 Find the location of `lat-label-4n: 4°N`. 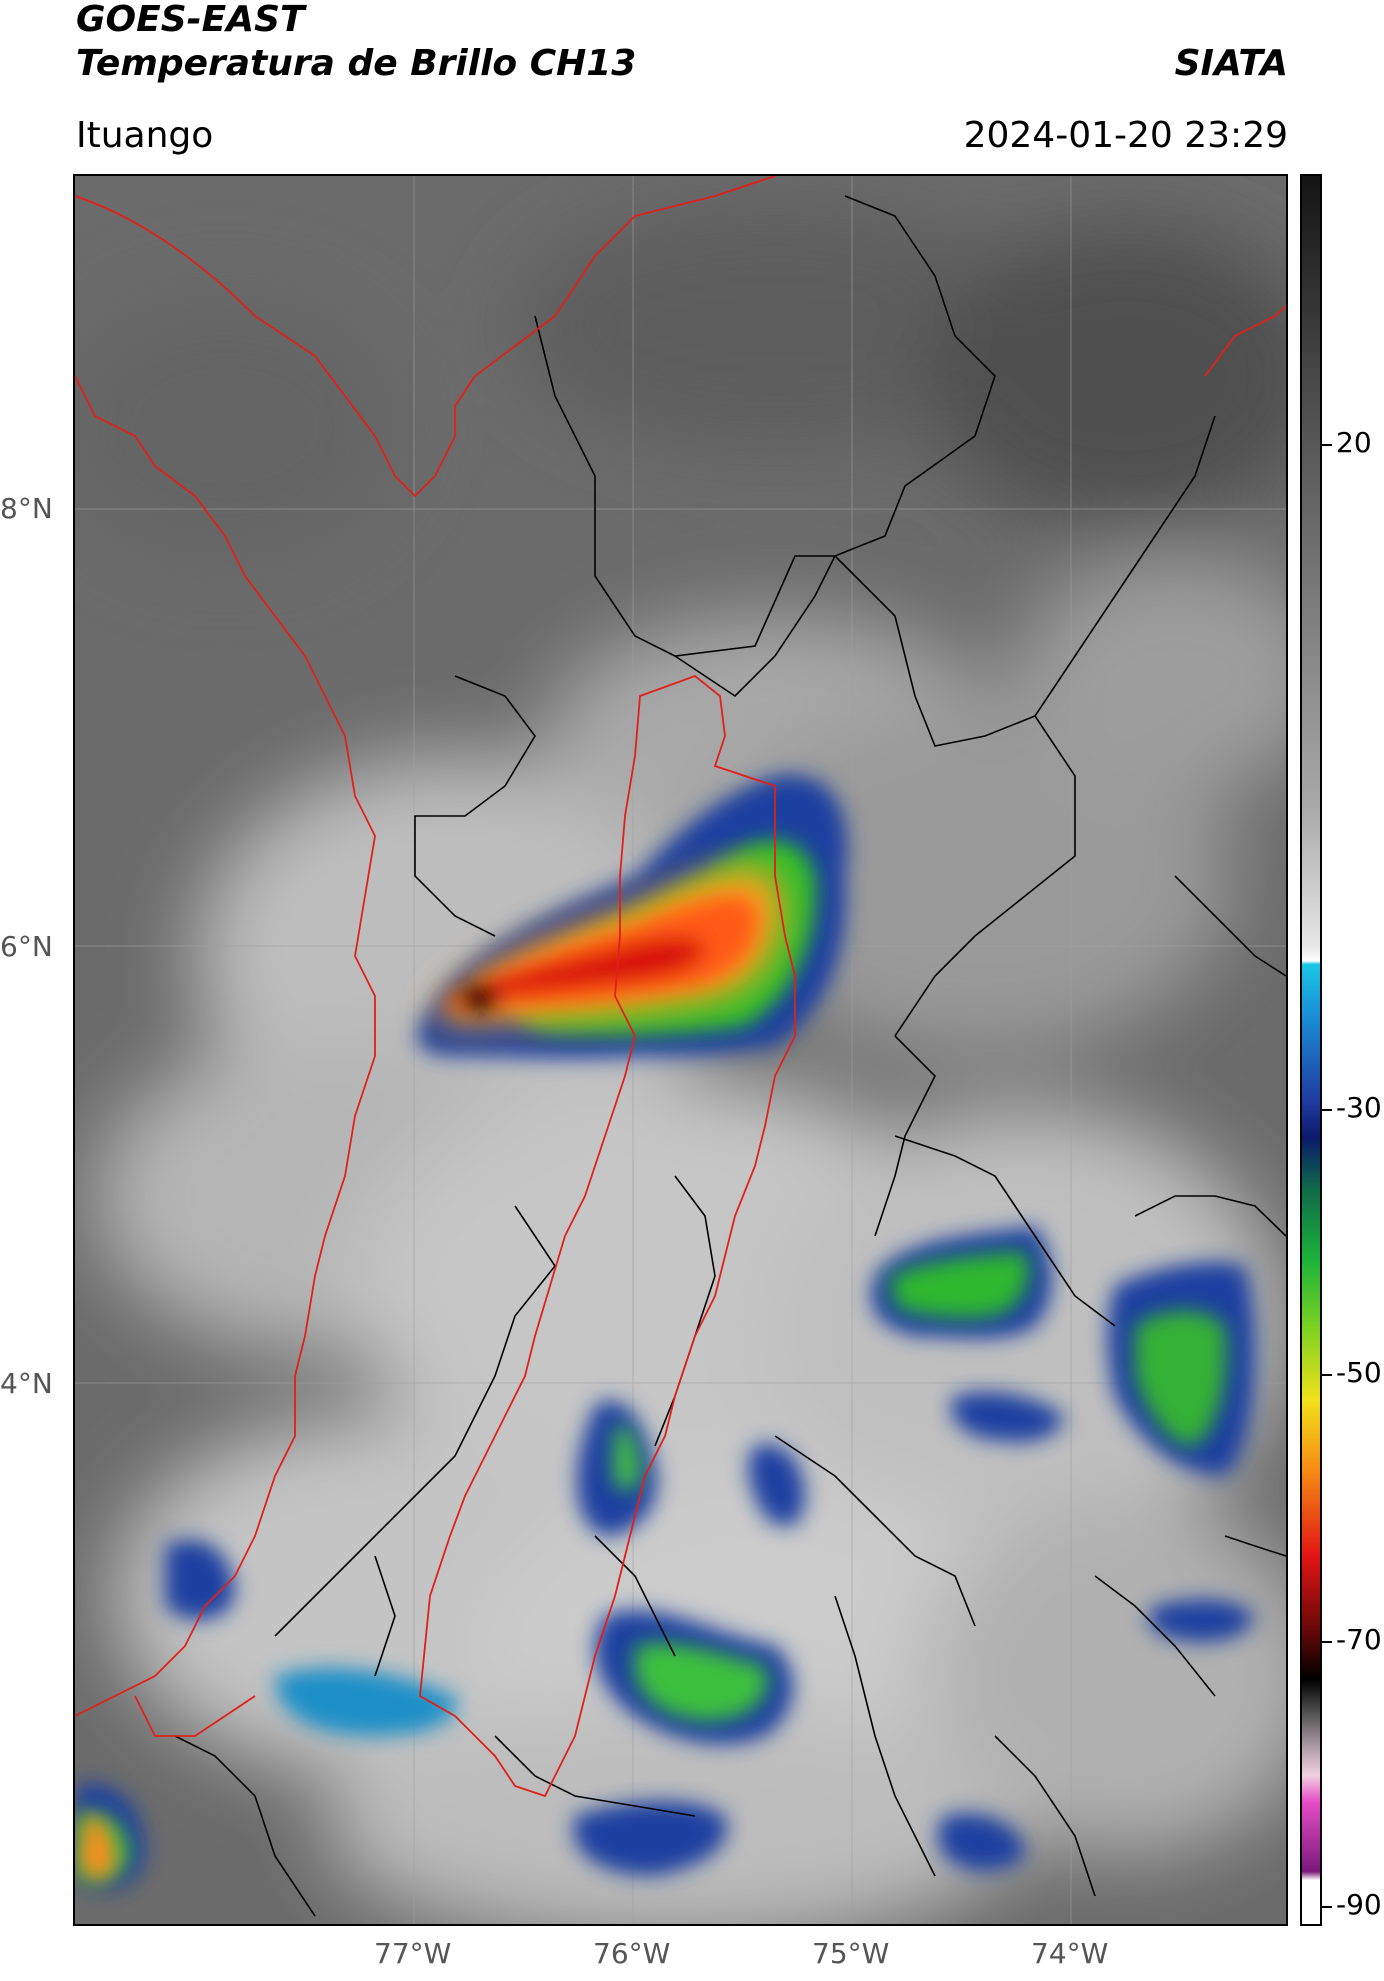

lat-label-4n: 4°N is located at coordinates (26, 1383).